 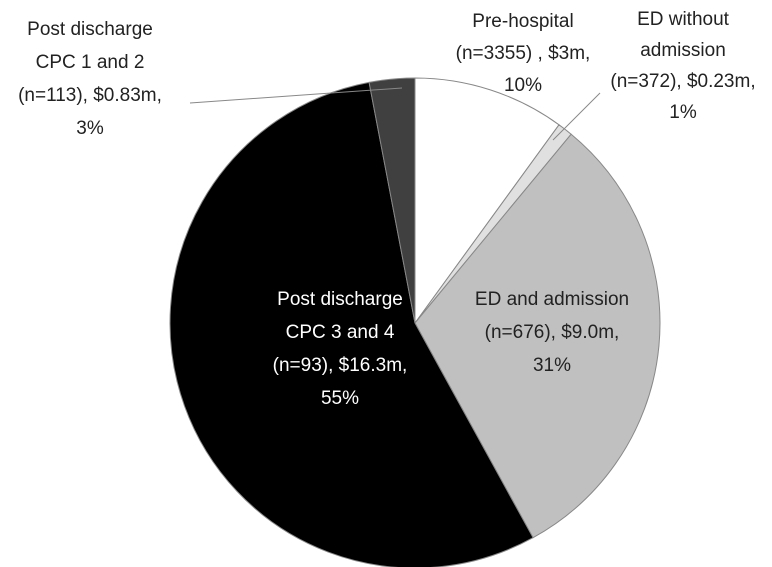 What do you see at coordinates (90, 95) in the screenshot?
I see `slice-label: (n=113), $0.83m,` at bounding box center [90, 95].